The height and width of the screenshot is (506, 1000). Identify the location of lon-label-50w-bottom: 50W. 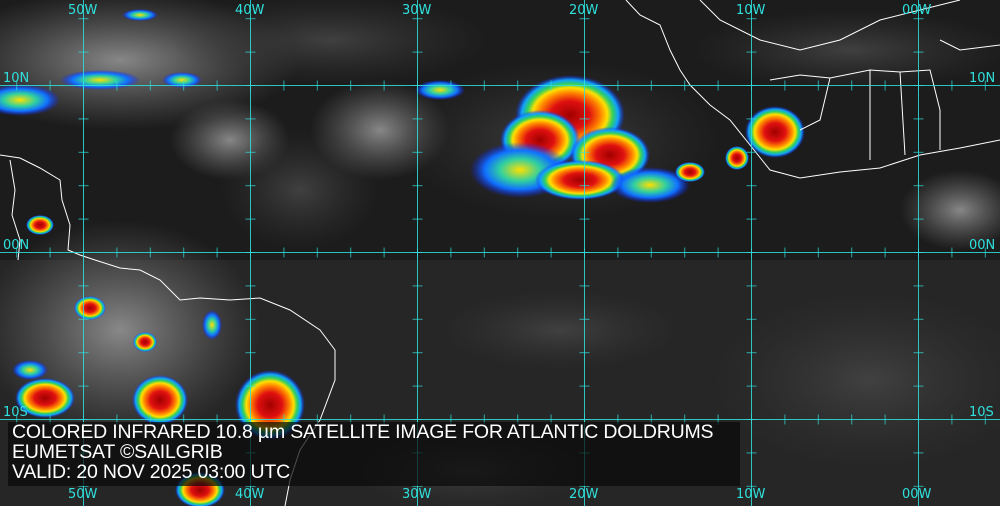
(83, 494).